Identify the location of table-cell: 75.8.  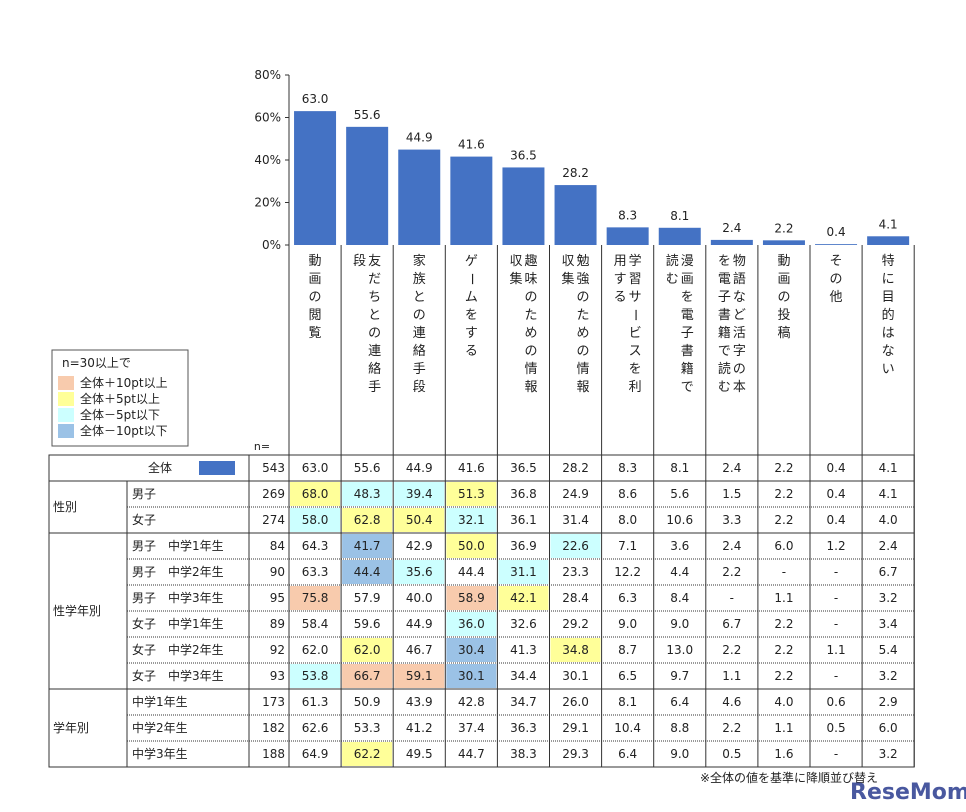
(315, 598).